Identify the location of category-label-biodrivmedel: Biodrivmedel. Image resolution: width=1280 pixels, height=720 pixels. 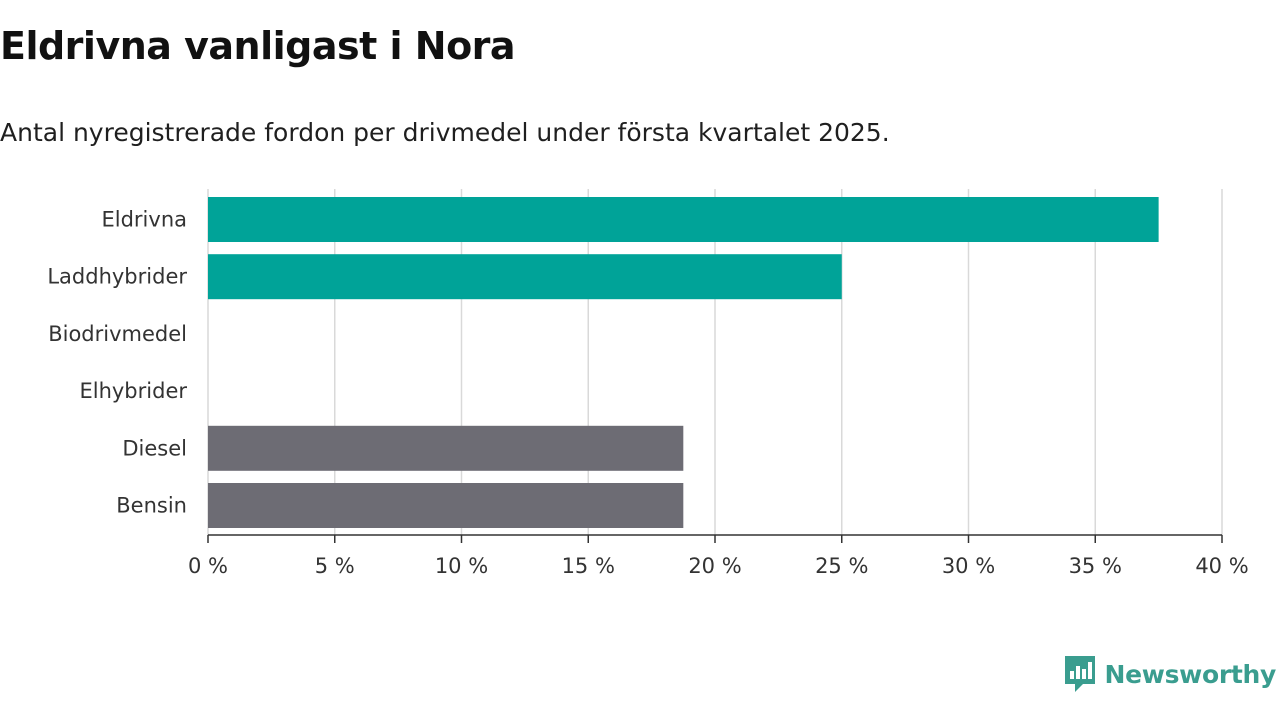
(117, 334).